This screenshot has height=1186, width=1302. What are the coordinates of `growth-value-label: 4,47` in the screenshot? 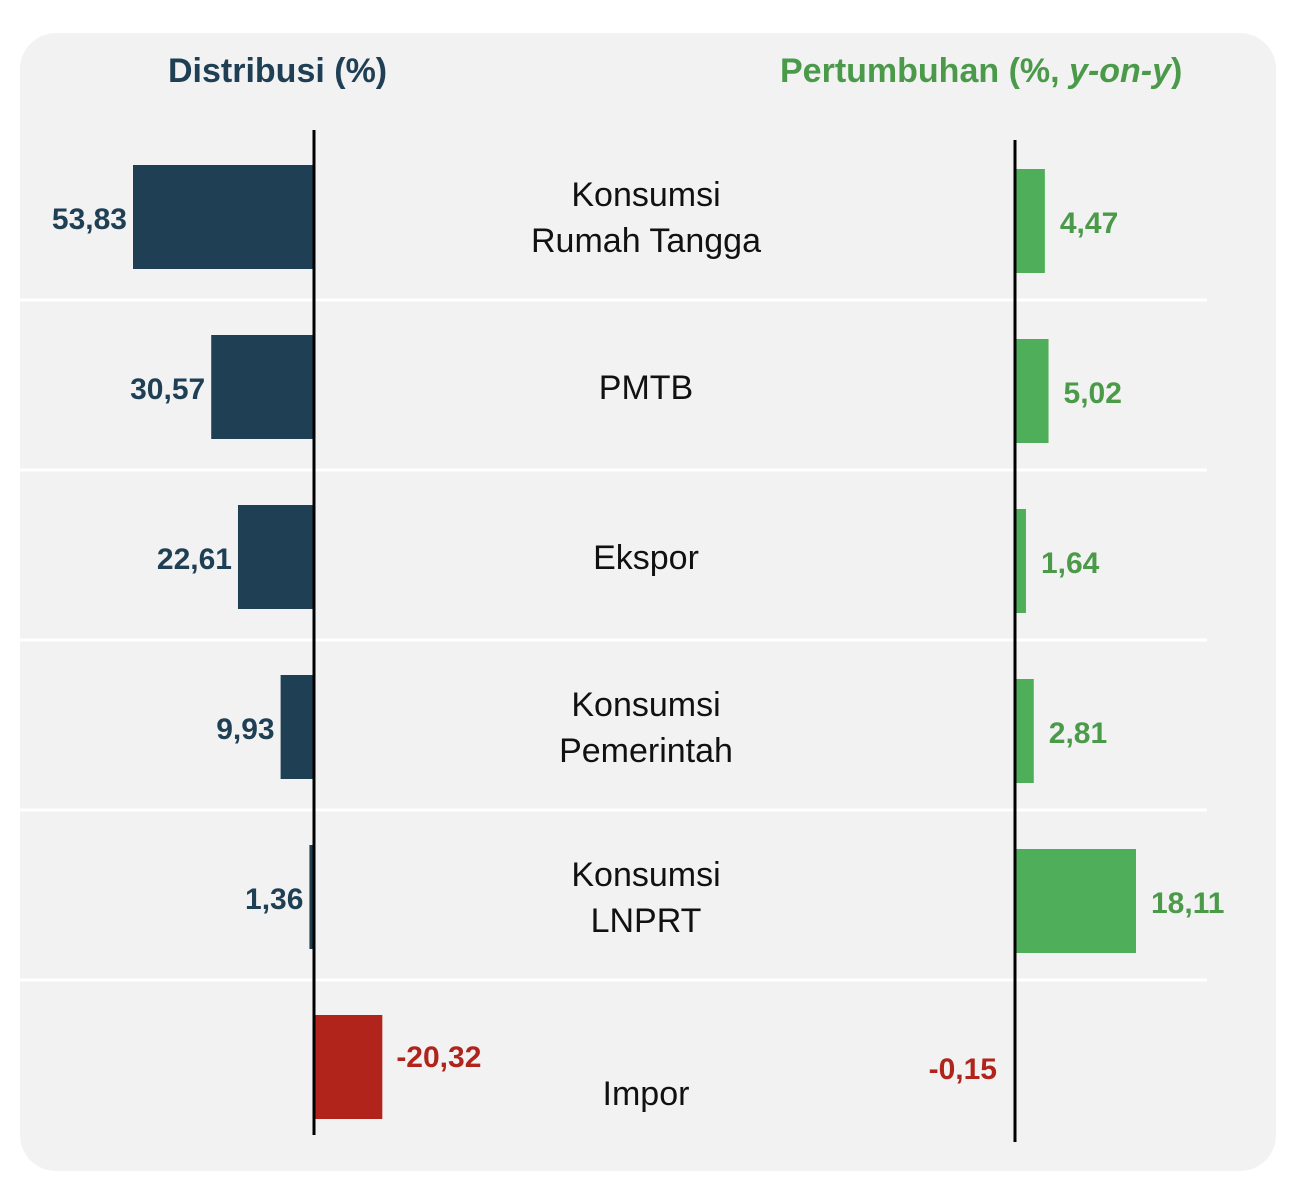 It's located at (1089, 223).